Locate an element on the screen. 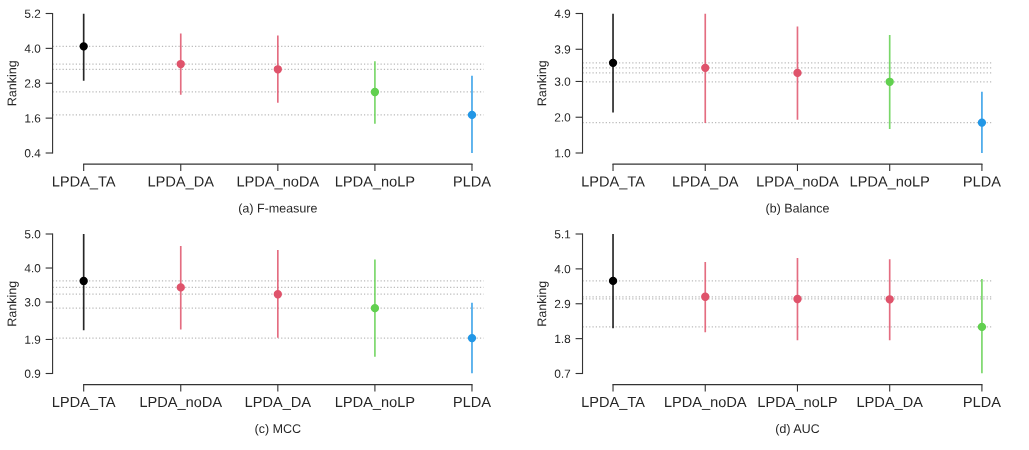  x-axis-title: (a) F-measure is located at coordinates (278, 209).